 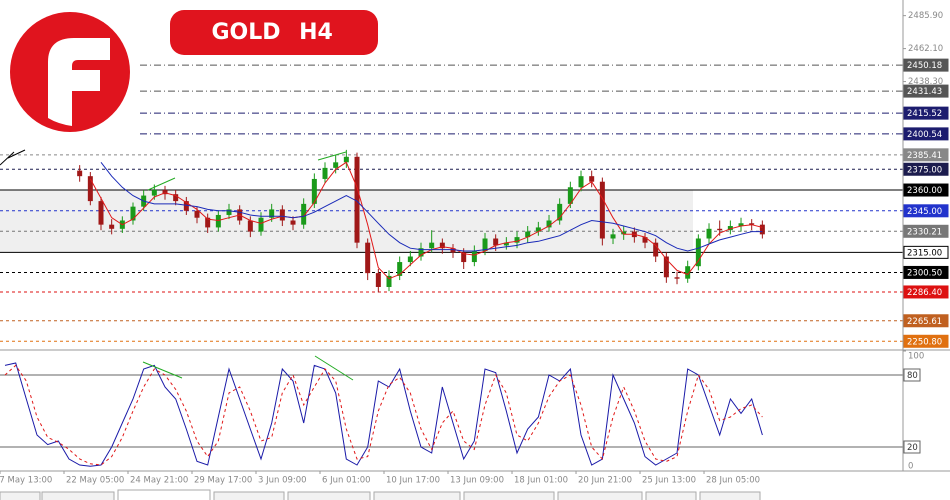 I want to click on x-tick-label: 13 Jun 09:00, so click(x=477, y=481).